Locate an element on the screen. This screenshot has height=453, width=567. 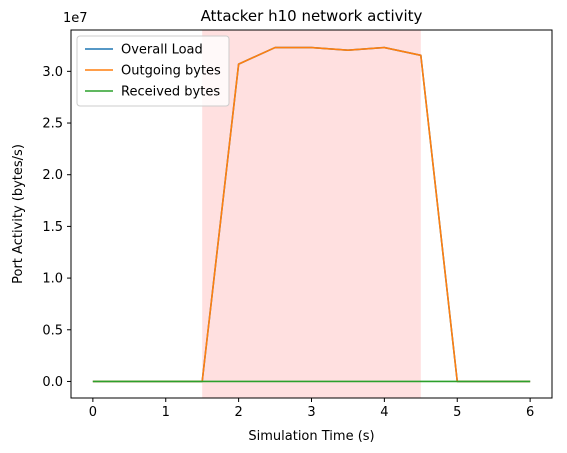
x-tick-label: 4 is located at coordinates (384, 412).